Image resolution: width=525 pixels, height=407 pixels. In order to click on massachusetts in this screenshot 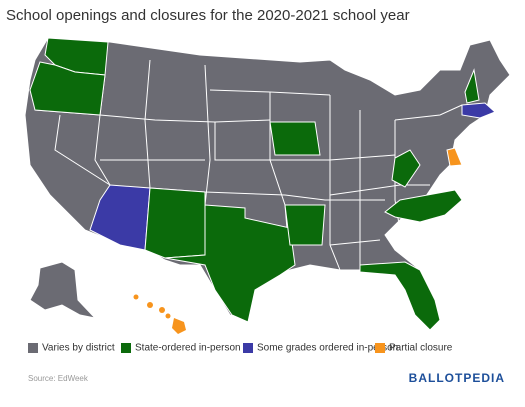, I will do `click(478, 110)`.